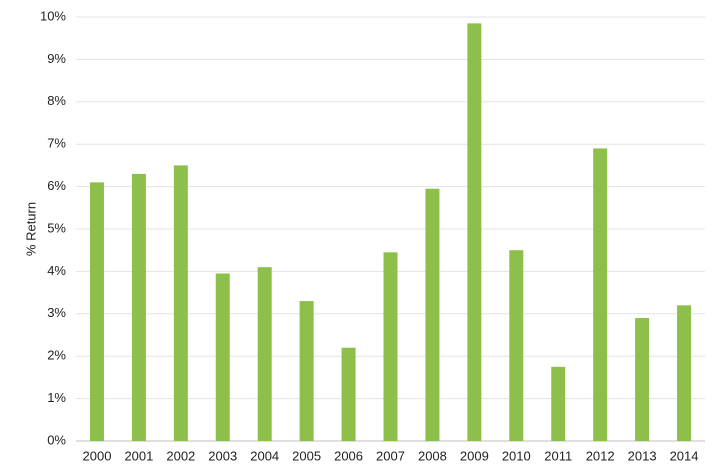 Image resolution: width=720 pixels, height=471 pixels. Describe the element at coordinates (222, 455) in the screenshot. I see `x-tick-label: 2003` at that location.